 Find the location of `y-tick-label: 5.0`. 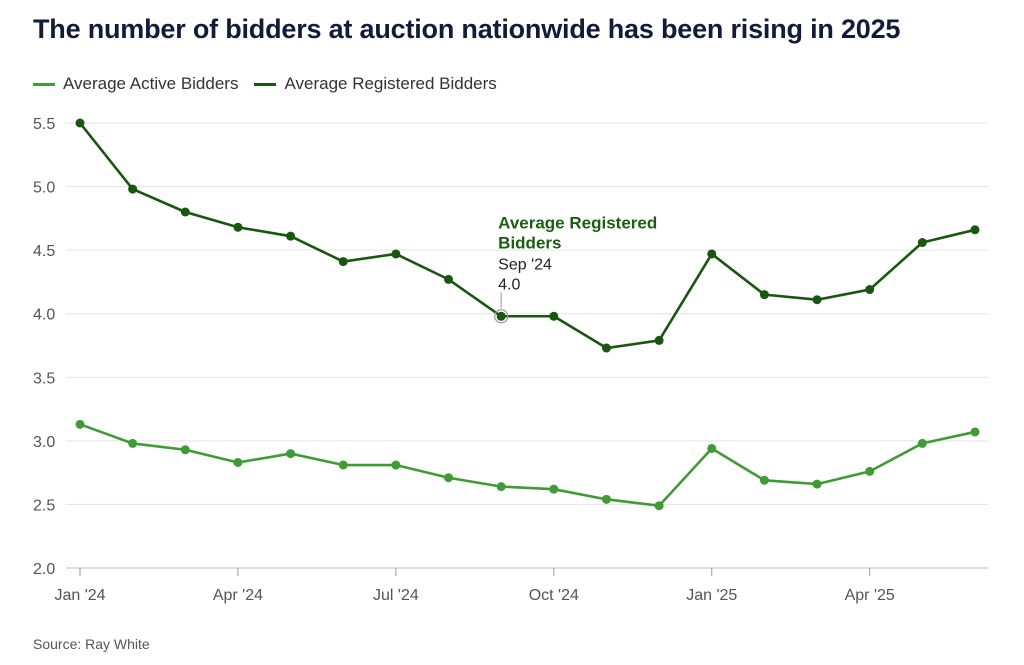

y-tick-label: 5.0 is located at coordinates (44, 188).